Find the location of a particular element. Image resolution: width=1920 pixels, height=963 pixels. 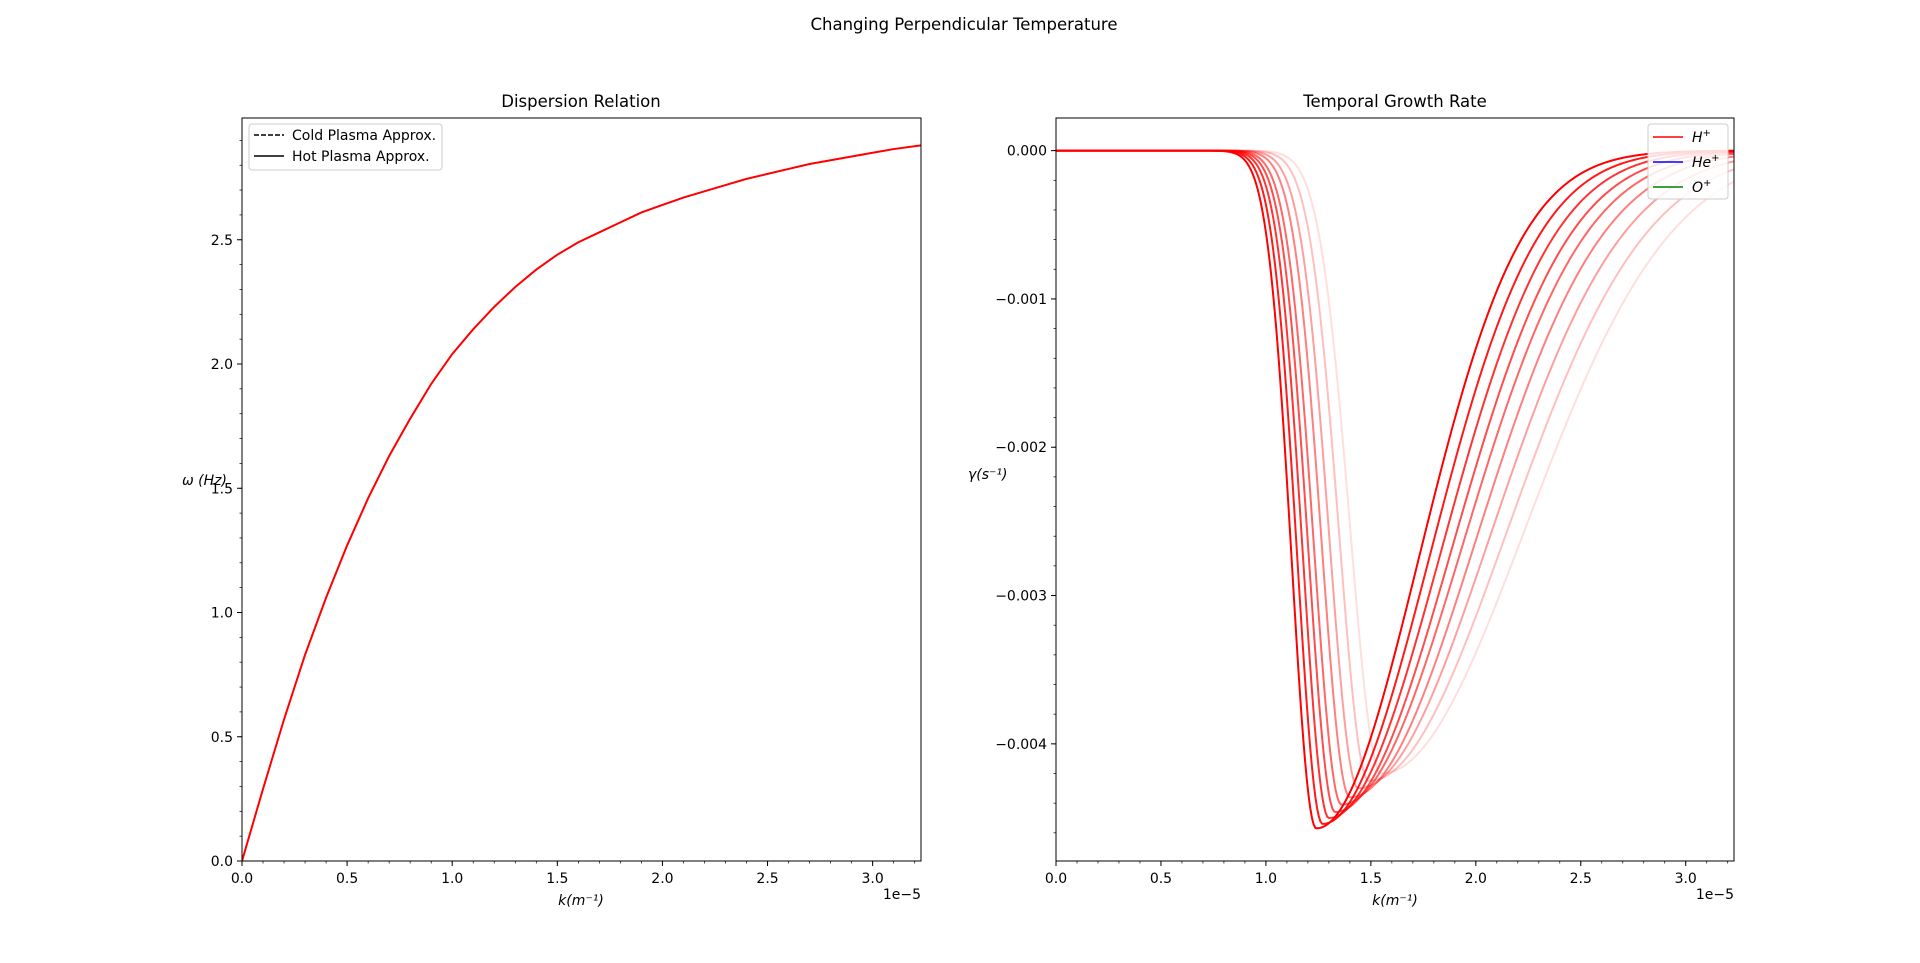

dispersion-legend: Cold Plasma Approx. Hot Plasma Approx. is located at coordinates (345, 147).